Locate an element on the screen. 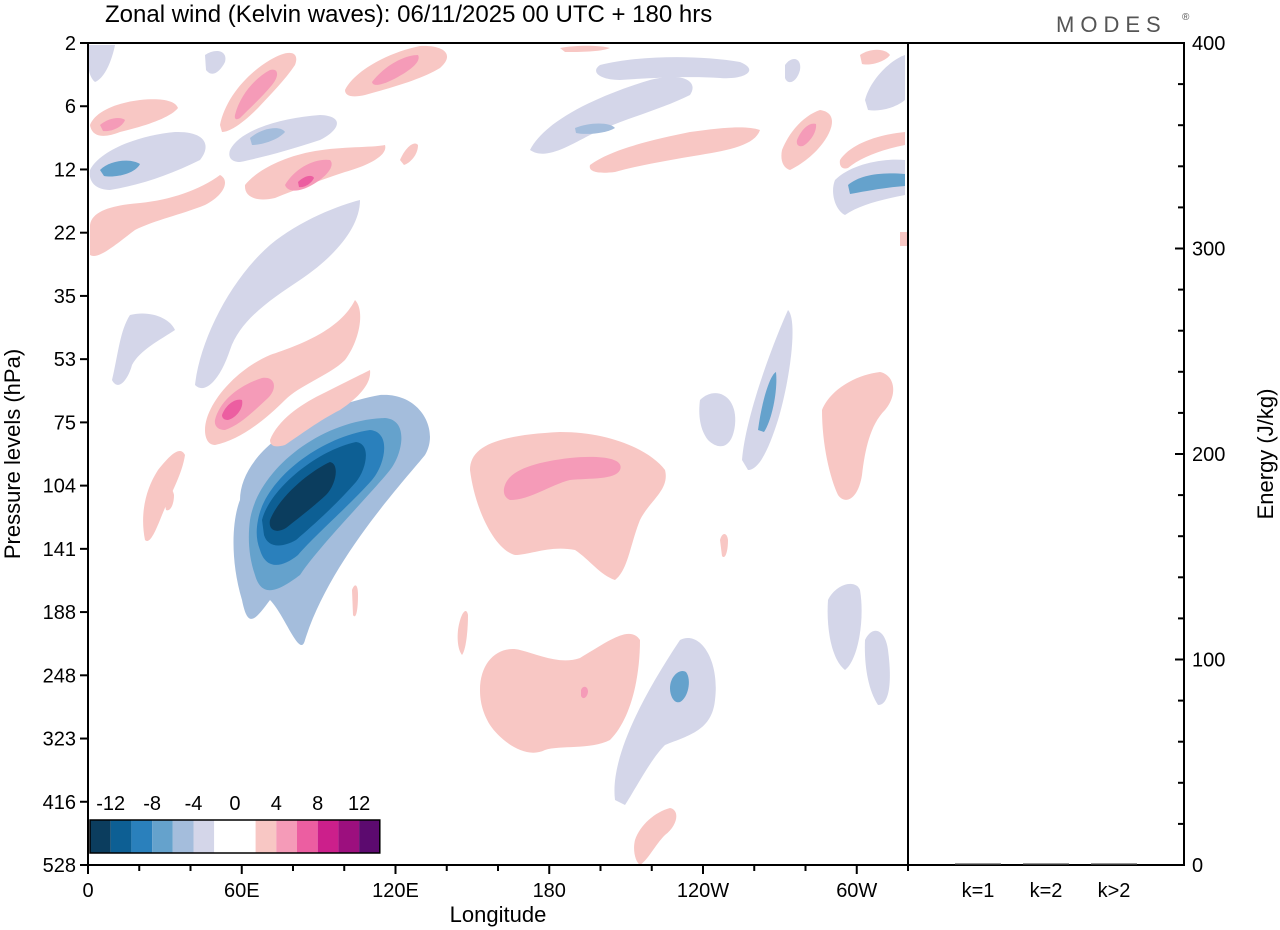 The image size is (1280, 930). contour-pos-upper-mid-core is located at coordinates (308, 175).